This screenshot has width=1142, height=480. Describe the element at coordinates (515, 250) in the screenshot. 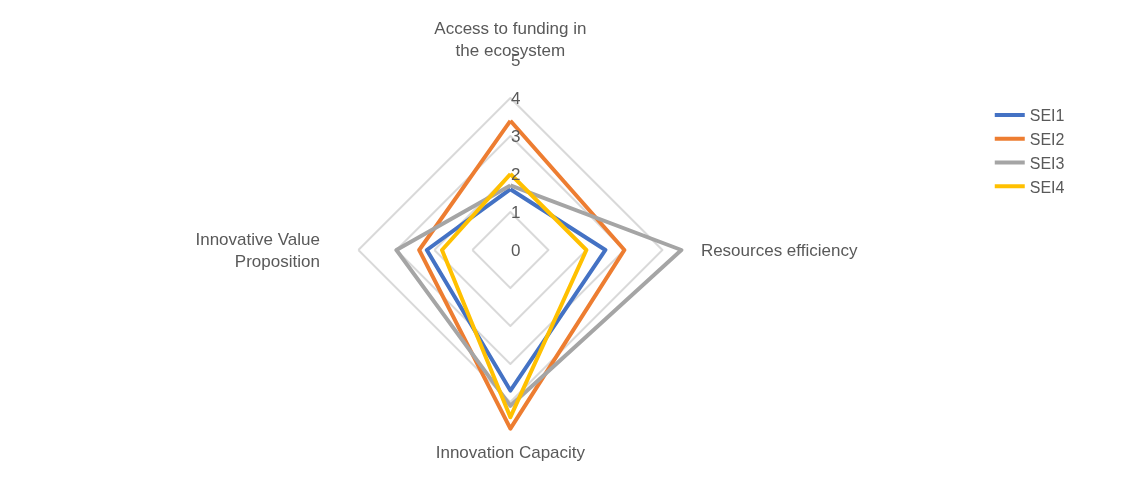

I see `y-tick-label: 0` at that location.